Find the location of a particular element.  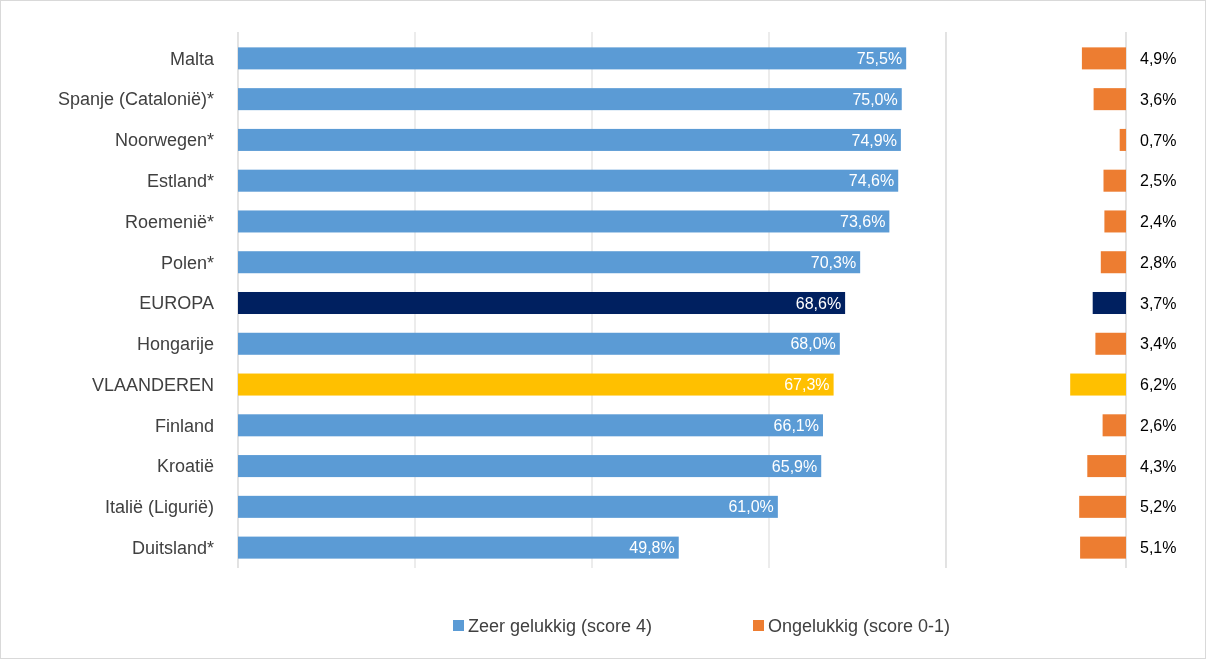

y-tick-label: Estland* is located at coordinates (180, 180).